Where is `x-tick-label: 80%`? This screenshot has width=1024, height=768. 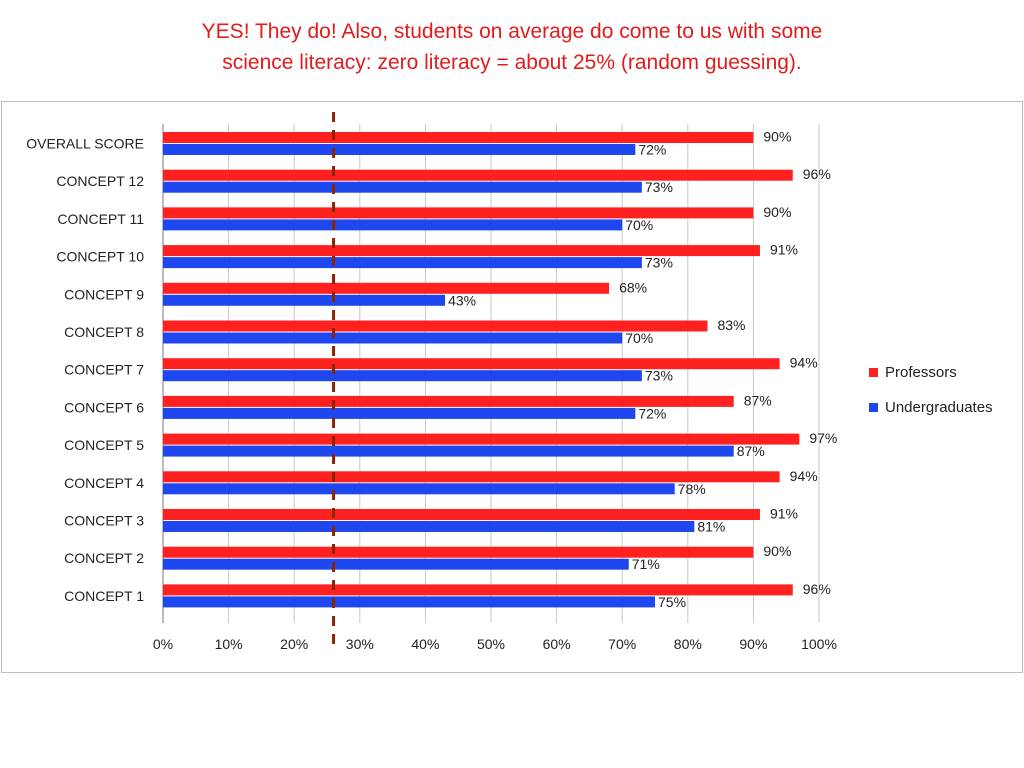
x-tick-label: 80% is located at coordinates (688, 644).